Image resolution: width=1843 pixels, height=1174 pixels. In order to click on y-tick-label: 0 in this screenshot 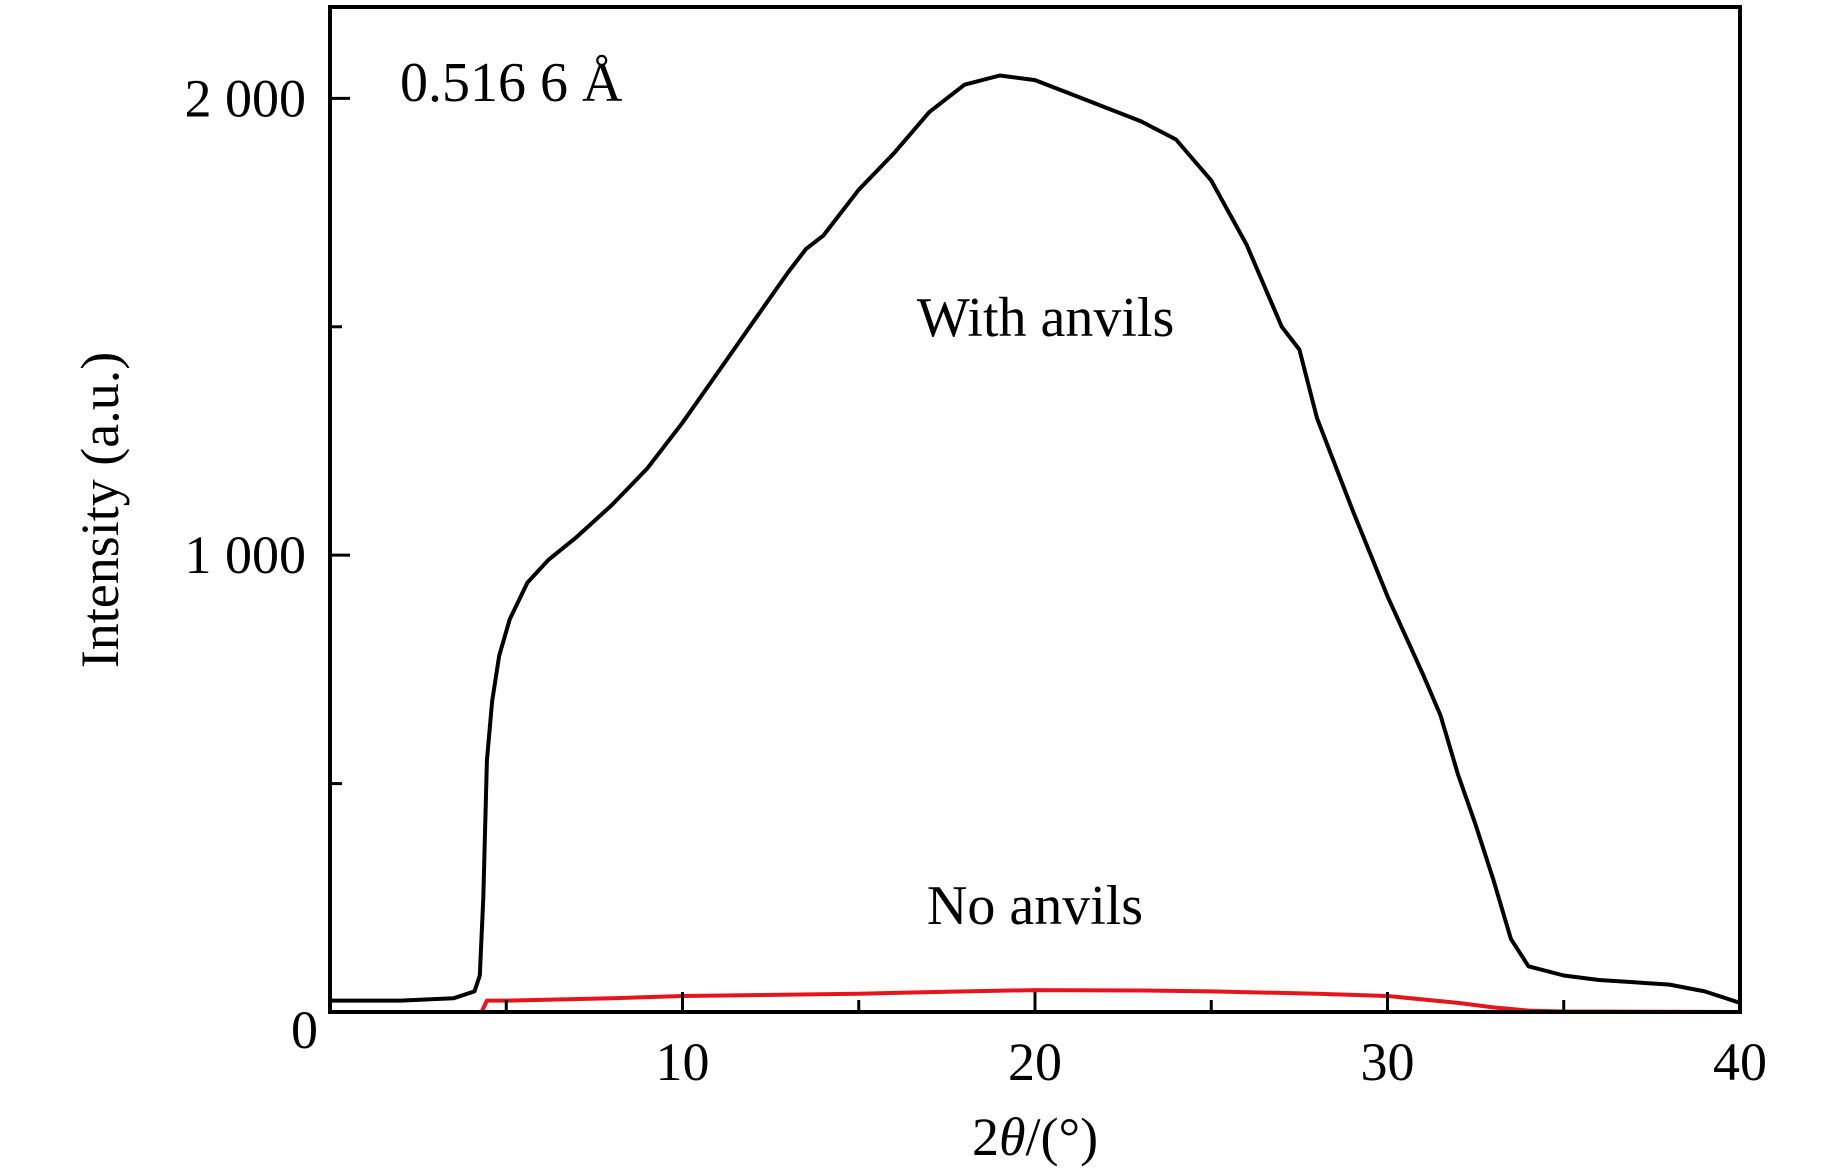, I will do `click(304, 1030)`.